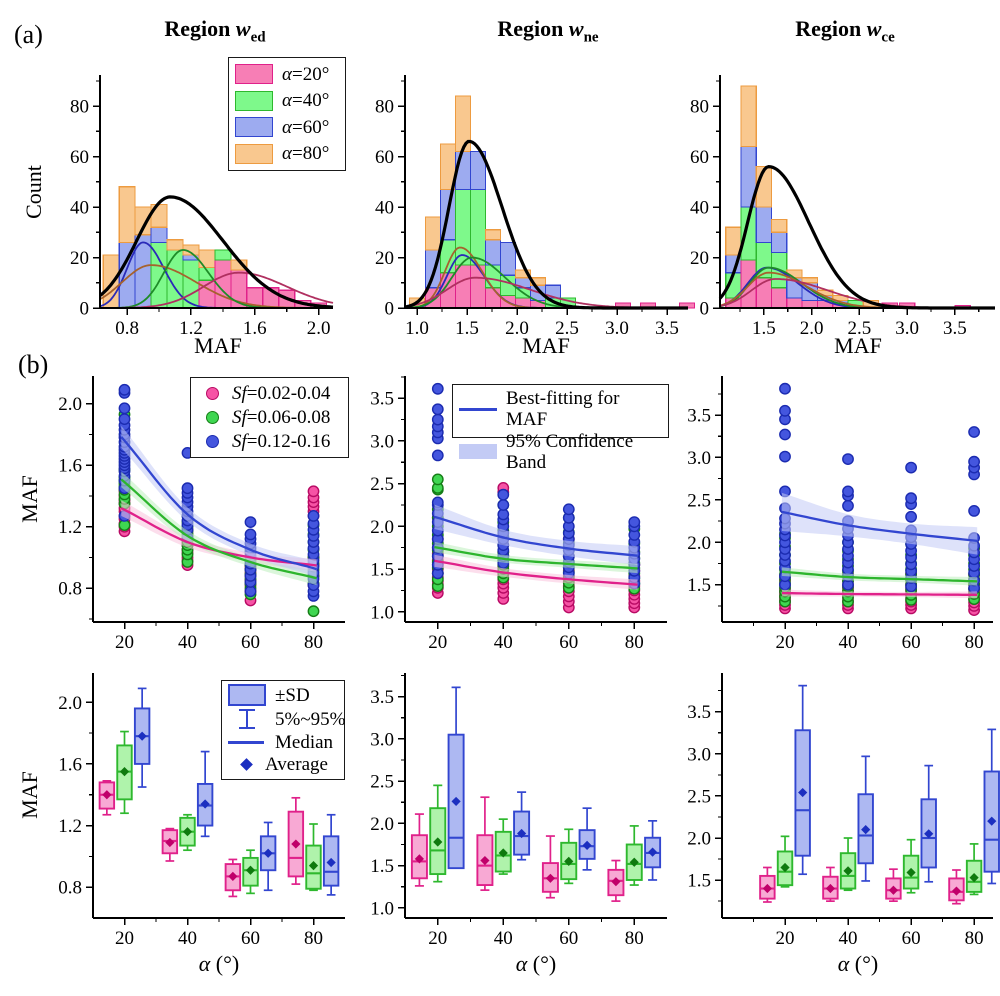 The width and height of the screenshot is (1000, 996). I want to click on legend-item-alpha-80: α=80°, so click(287, 153).